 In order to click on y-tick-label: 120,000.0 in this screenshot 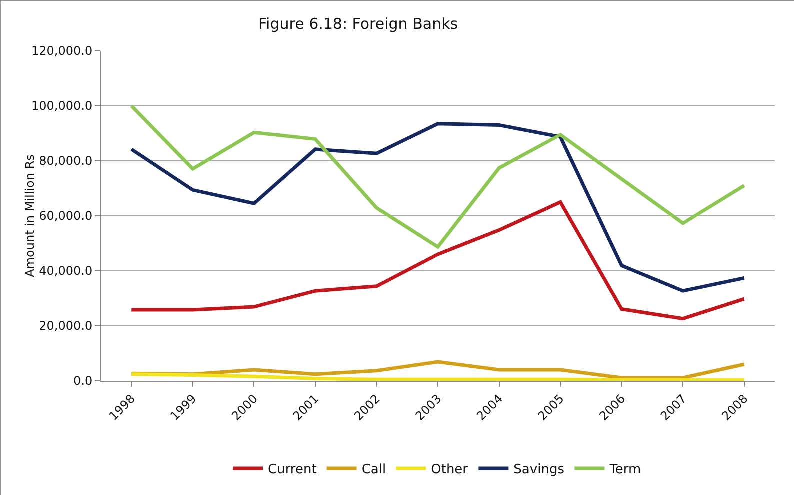, I will do `click(62, 51)`.